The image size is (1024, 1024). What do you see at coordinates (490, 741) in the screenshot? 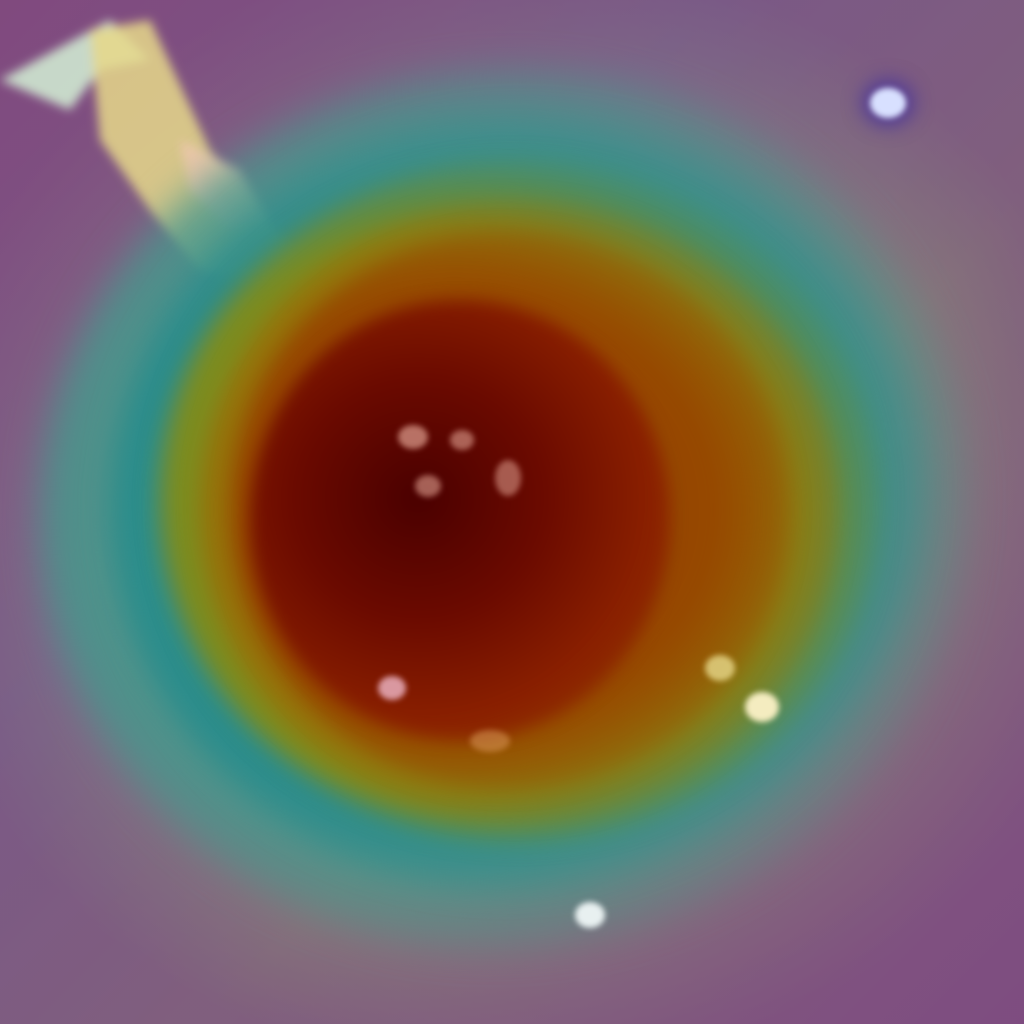
I see `orange-spot` at bounding box center [490, 741].